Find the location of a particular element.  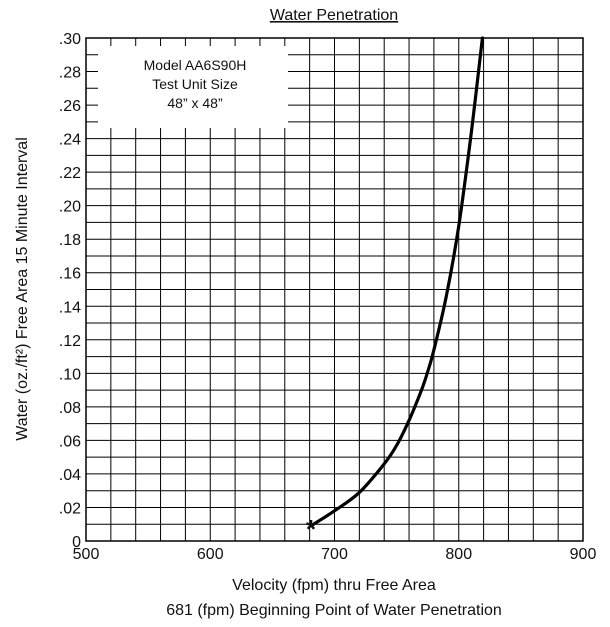

legend-line: Model AA6S90H is located at coordinates (195, 65).